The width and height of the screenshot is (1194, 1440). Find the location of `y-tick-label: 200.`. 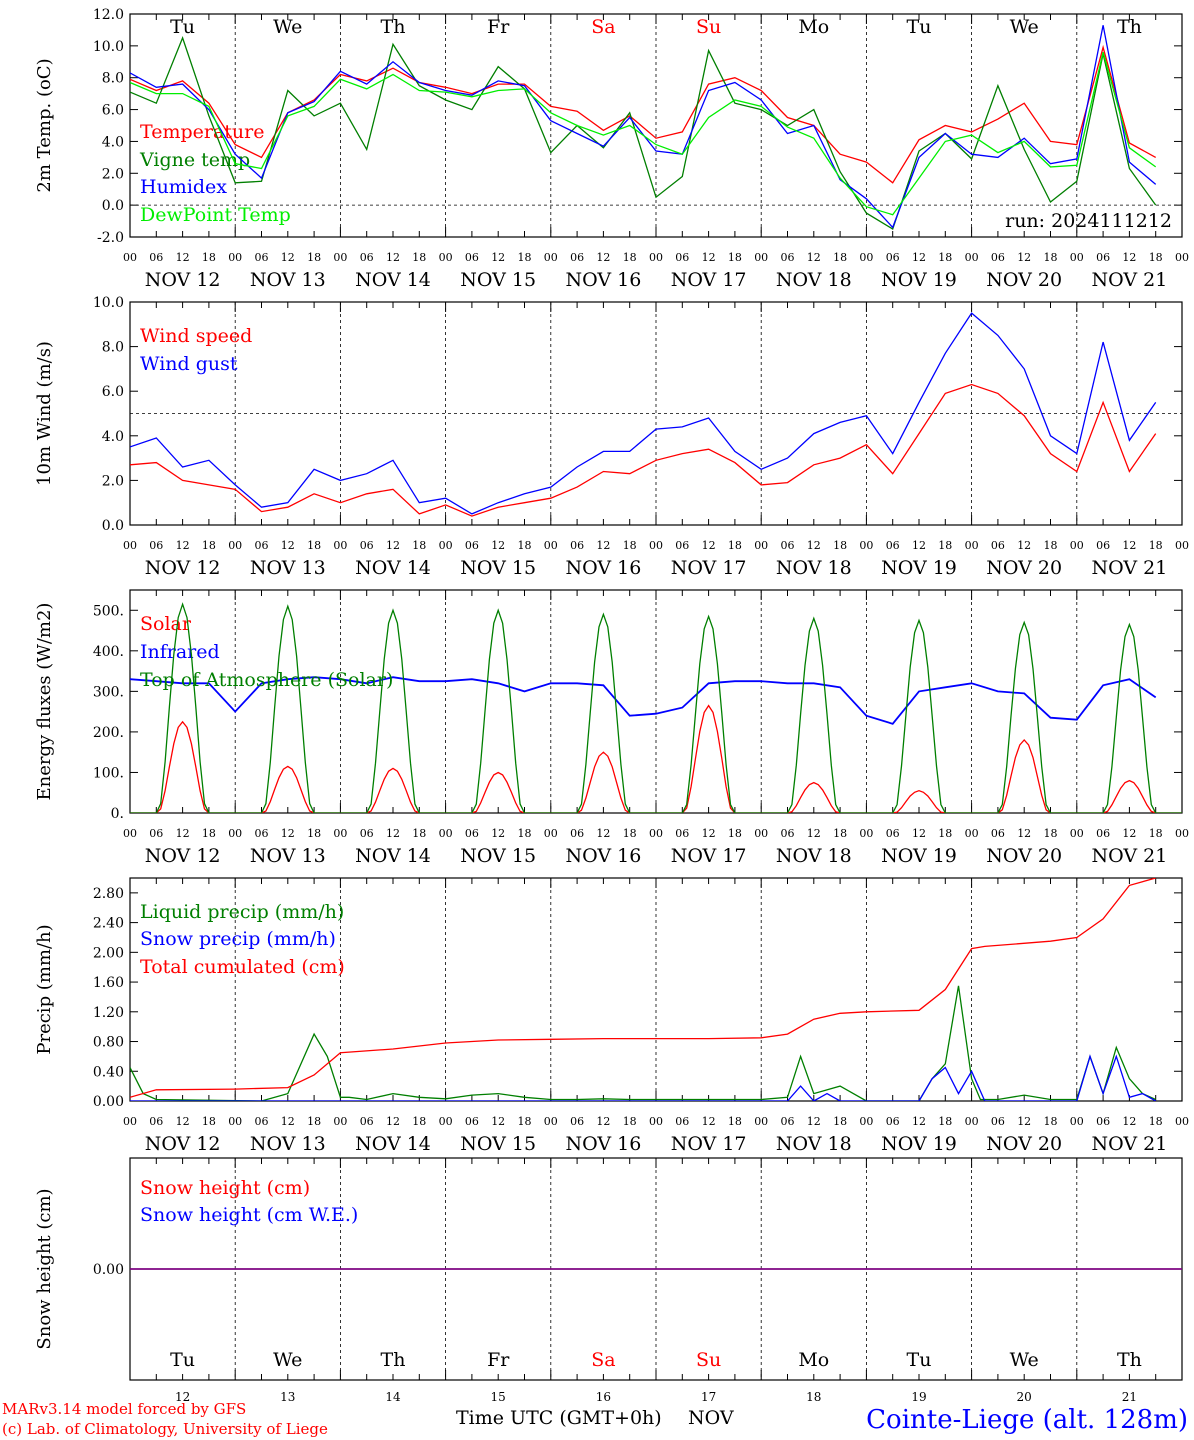

y-tick-label: 200. is located at coordinates (108, 733).